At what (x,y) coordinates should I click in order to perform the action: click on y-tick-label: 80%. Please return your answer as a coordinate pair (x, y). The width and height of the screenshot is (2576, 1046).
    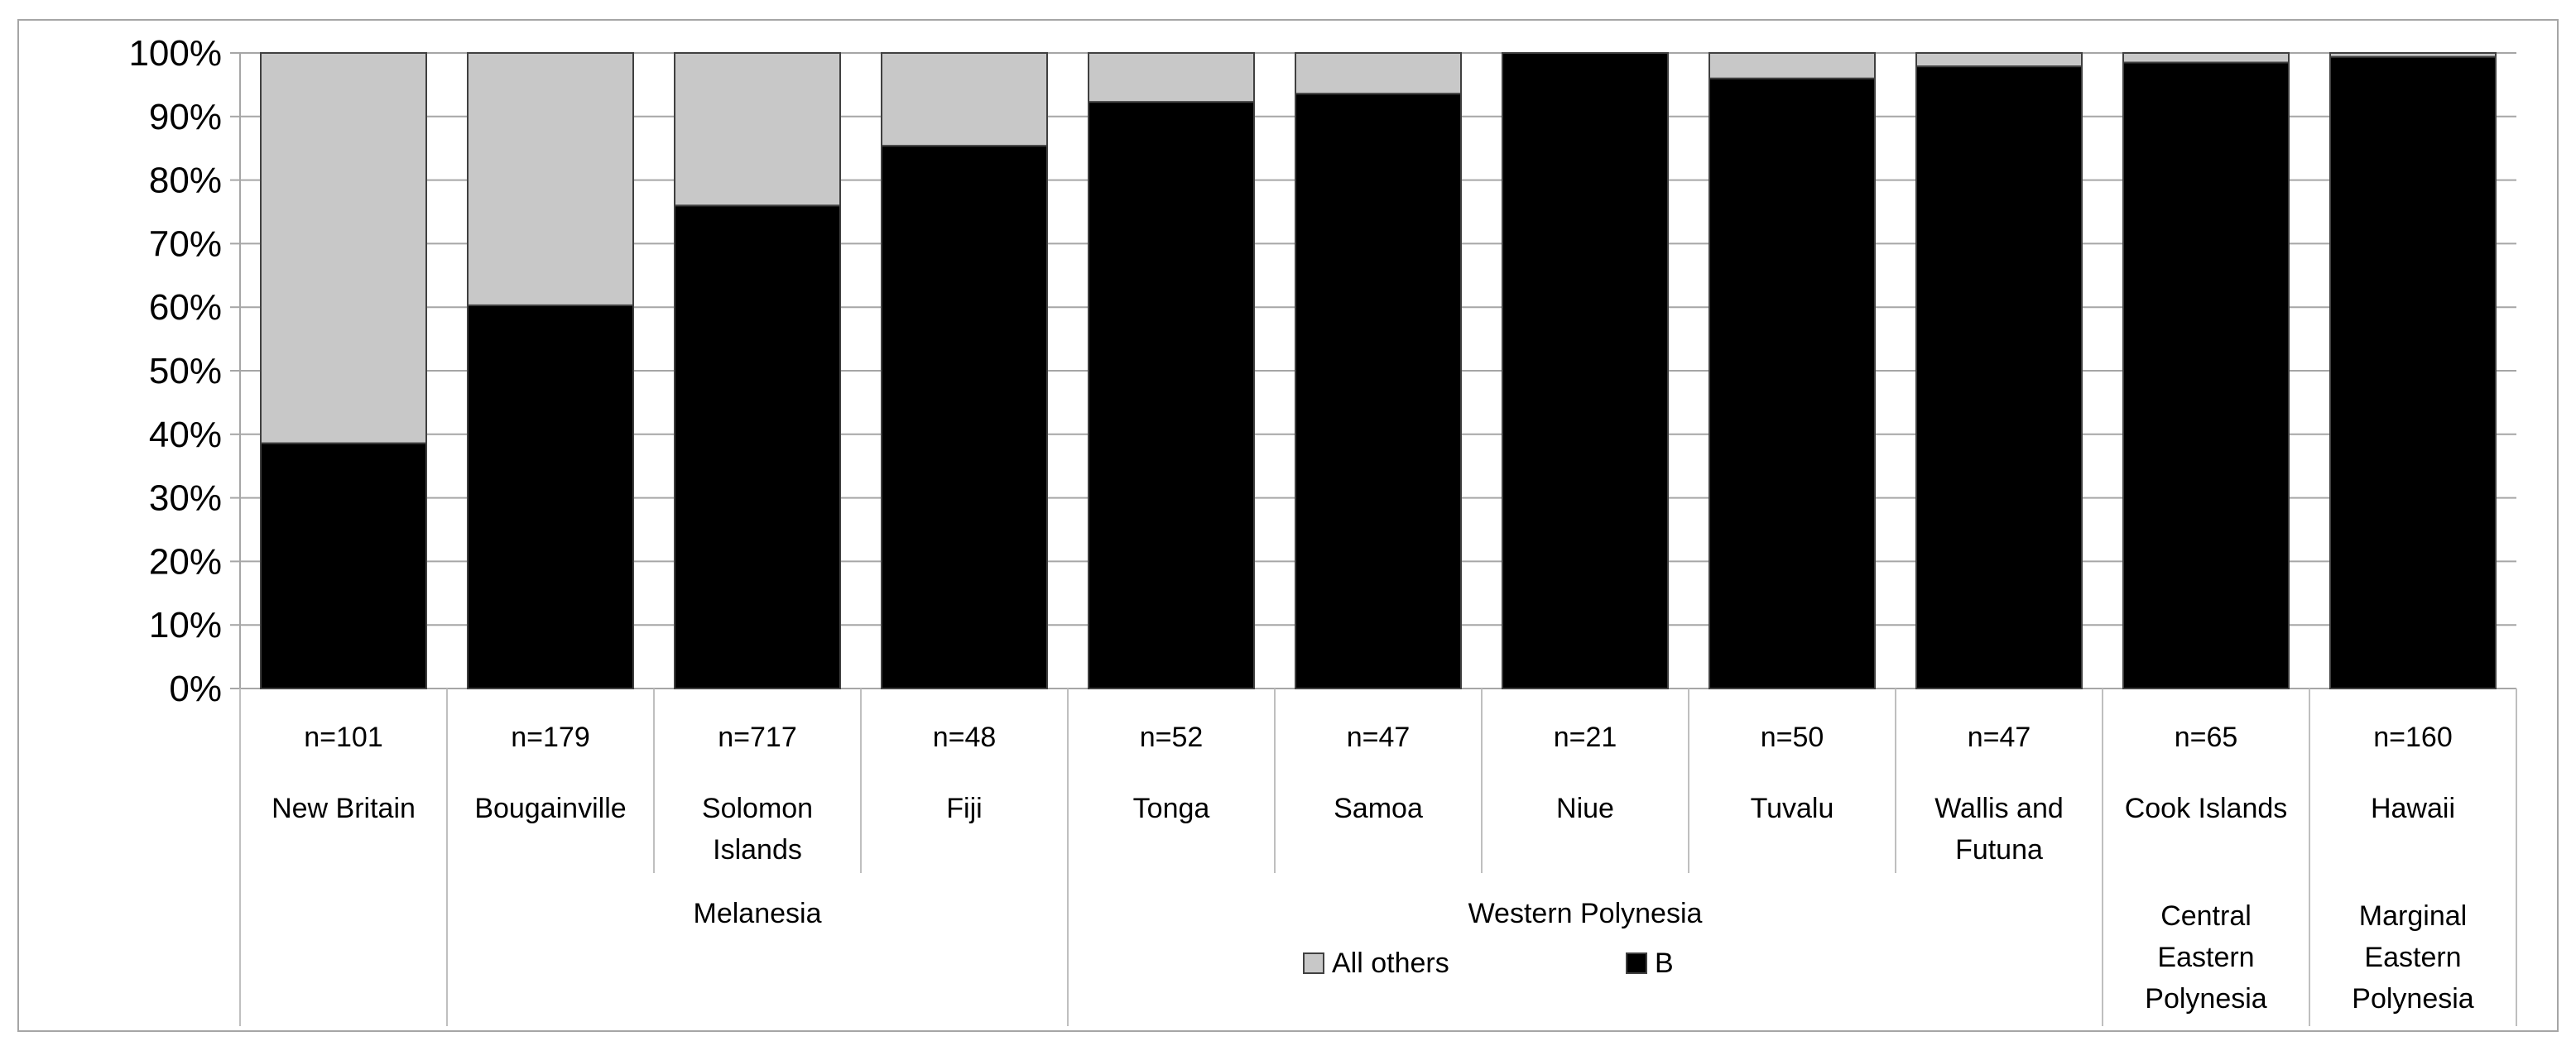
    Looking at the image, I should click on (185, 181).